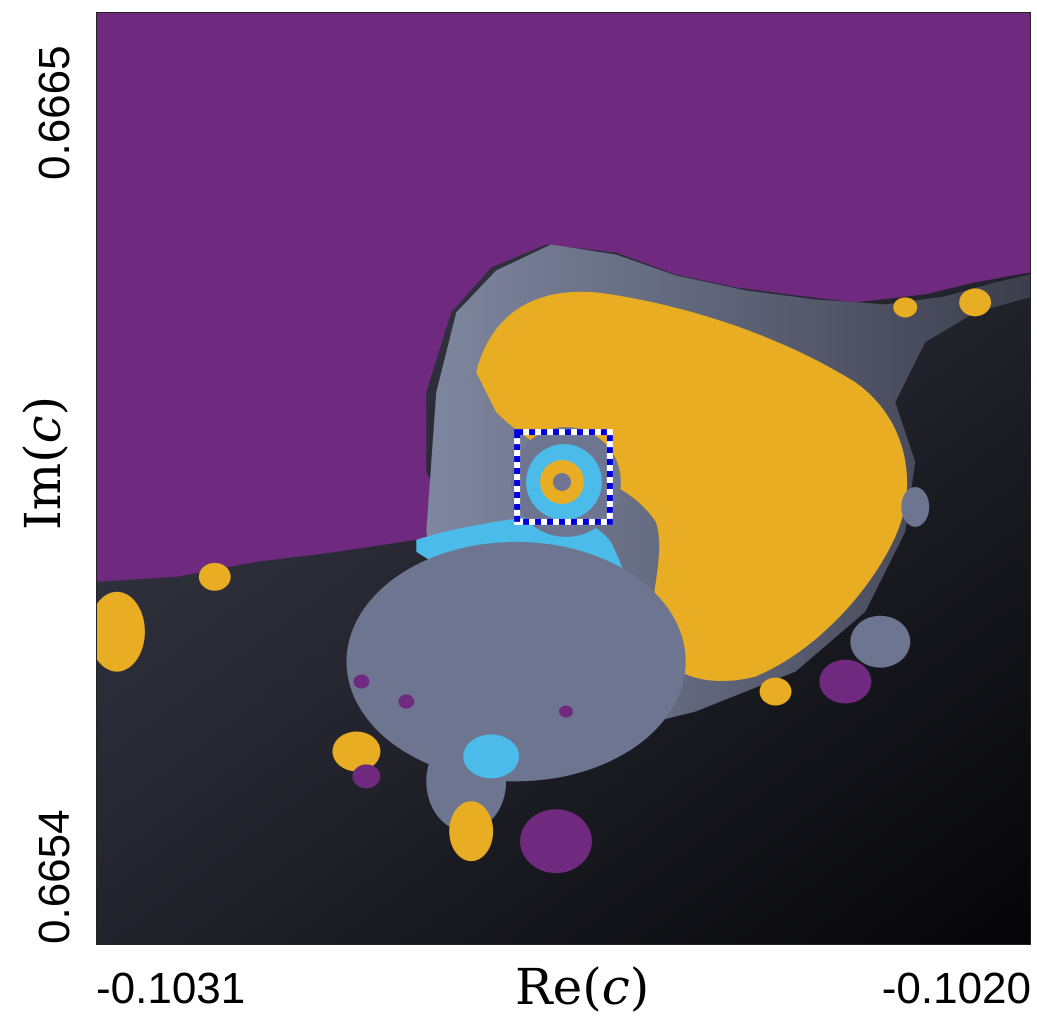 The width and height of the screenshot is (1037, 1028). Describe the element at coordinates (558, 987) in the screenshot. I see `x-axis-label-prefix: Re(` at that location.